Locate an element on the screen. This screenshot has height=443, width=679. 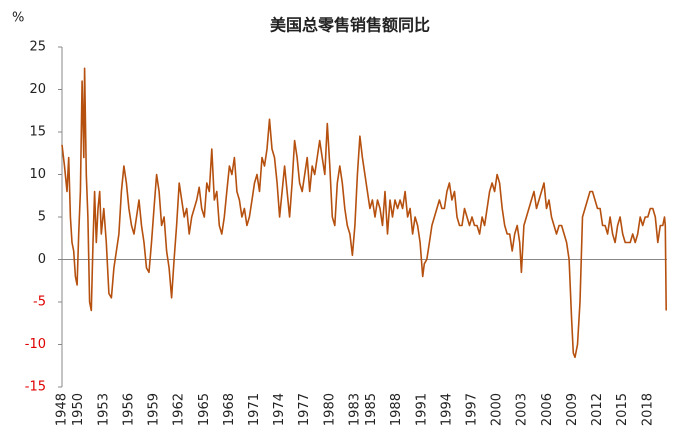
x-tick-label: 1950 is located at coordinates (78, 409).